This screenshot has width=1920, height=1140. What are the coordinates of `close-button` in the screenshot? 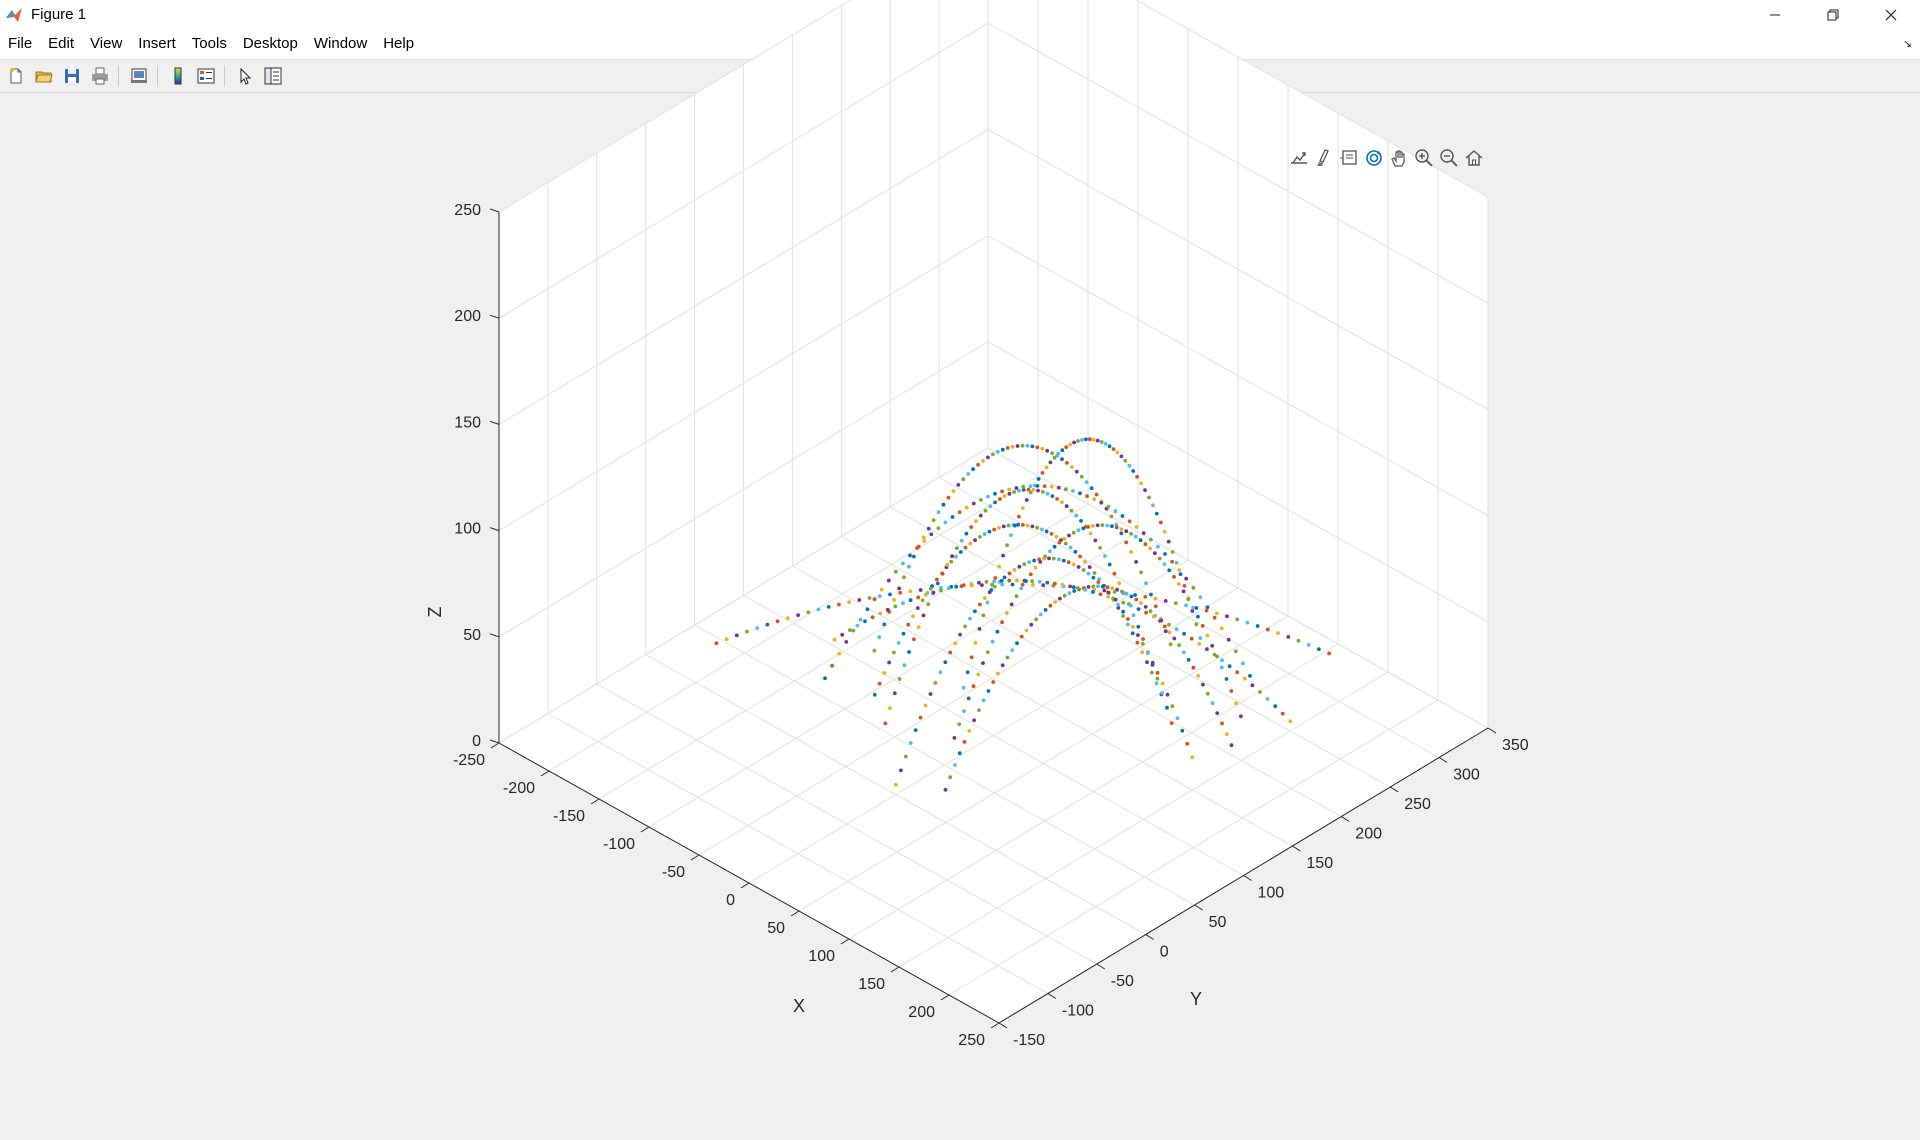 It's located at (1891, 14).